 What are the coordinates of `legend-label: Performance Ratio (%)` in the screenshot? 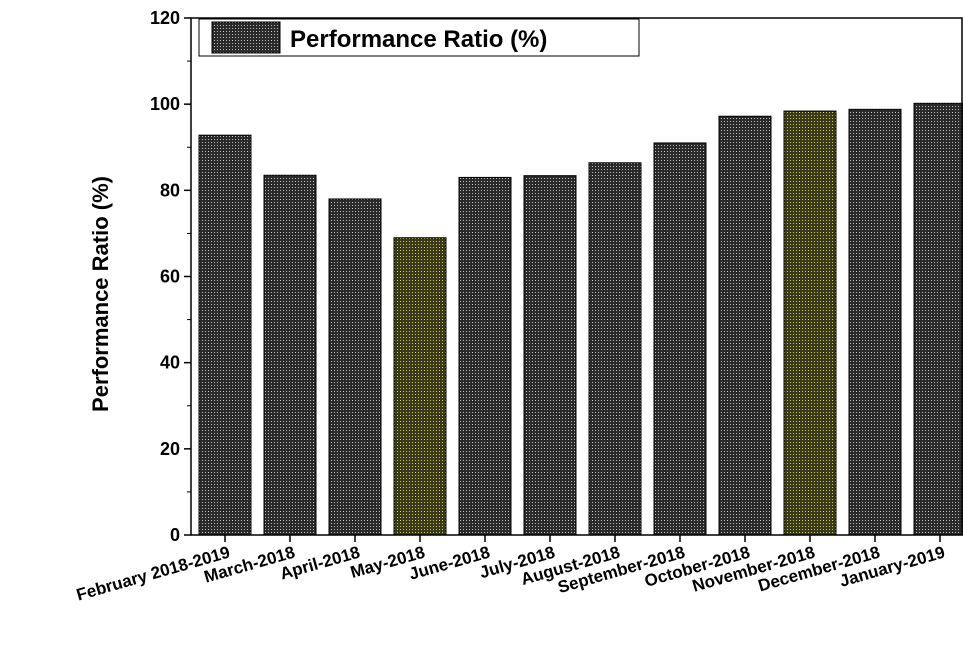 It's located at (418, 39).